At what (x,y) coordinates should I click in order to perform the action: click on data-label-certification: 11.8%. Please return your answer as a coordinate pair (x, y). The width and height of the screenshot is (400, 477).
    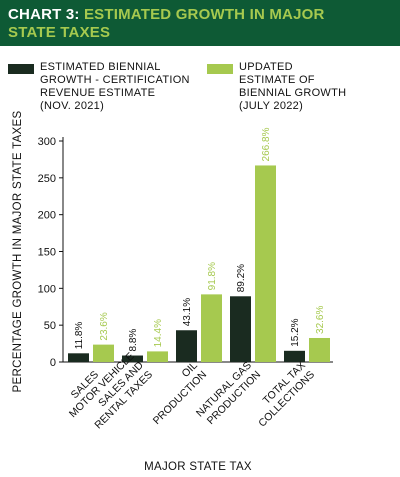
    Looking at the image, I should click on (79, 336).